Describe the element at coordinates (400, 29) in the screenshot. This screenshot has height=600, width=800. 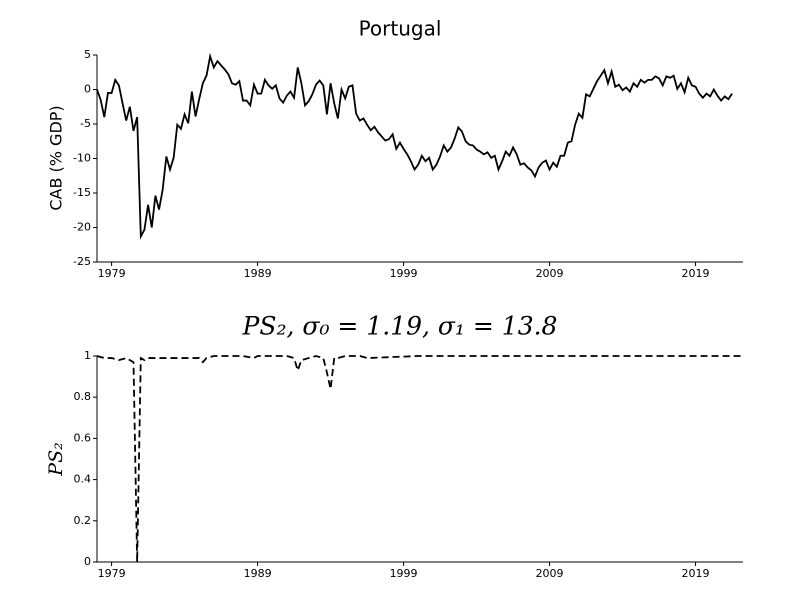
I see `chart-title: Portugal` at that location.